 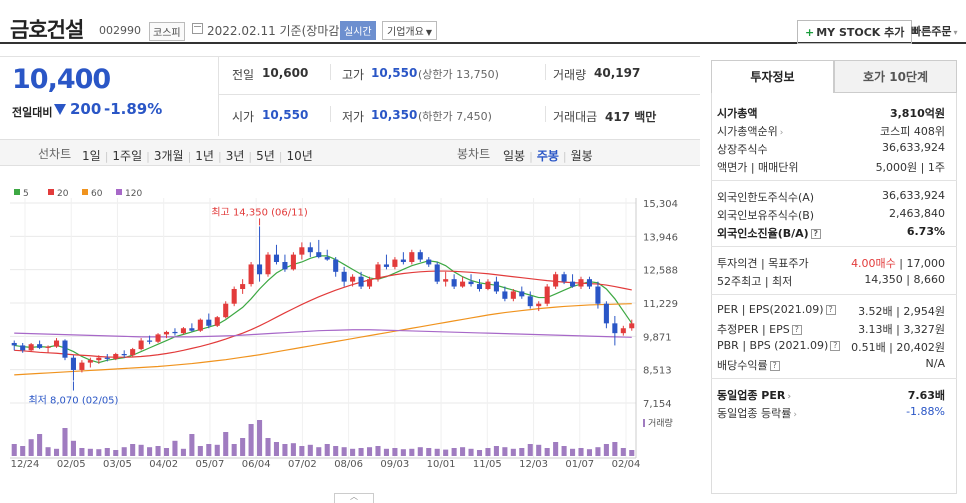 I want to click on range-button: 1주일, so click(x=127, y=156).